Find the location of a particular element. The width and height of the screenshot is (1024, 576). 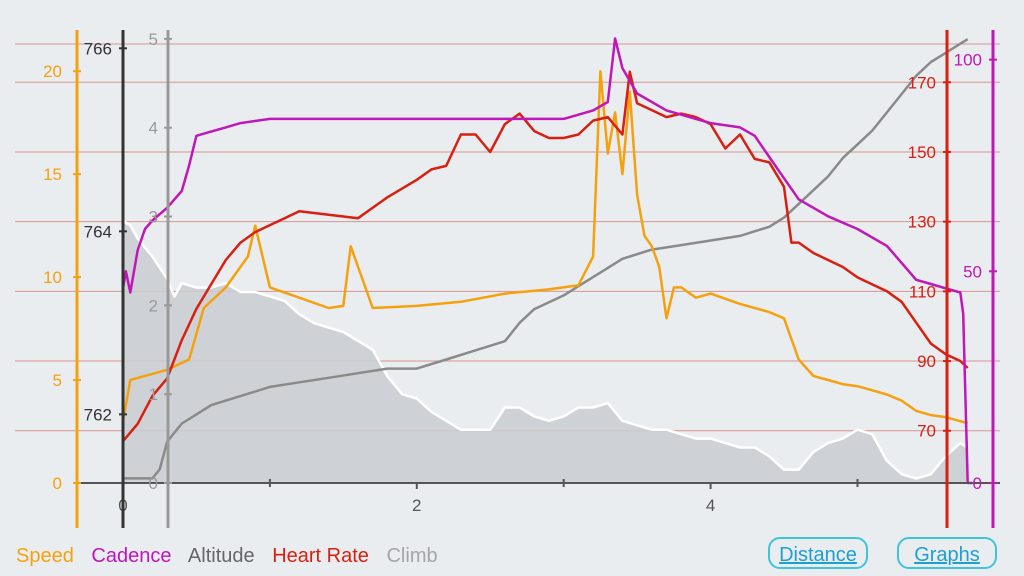

altitude-axis-tick-label-2: 766 is located at coordinates (98, 48).